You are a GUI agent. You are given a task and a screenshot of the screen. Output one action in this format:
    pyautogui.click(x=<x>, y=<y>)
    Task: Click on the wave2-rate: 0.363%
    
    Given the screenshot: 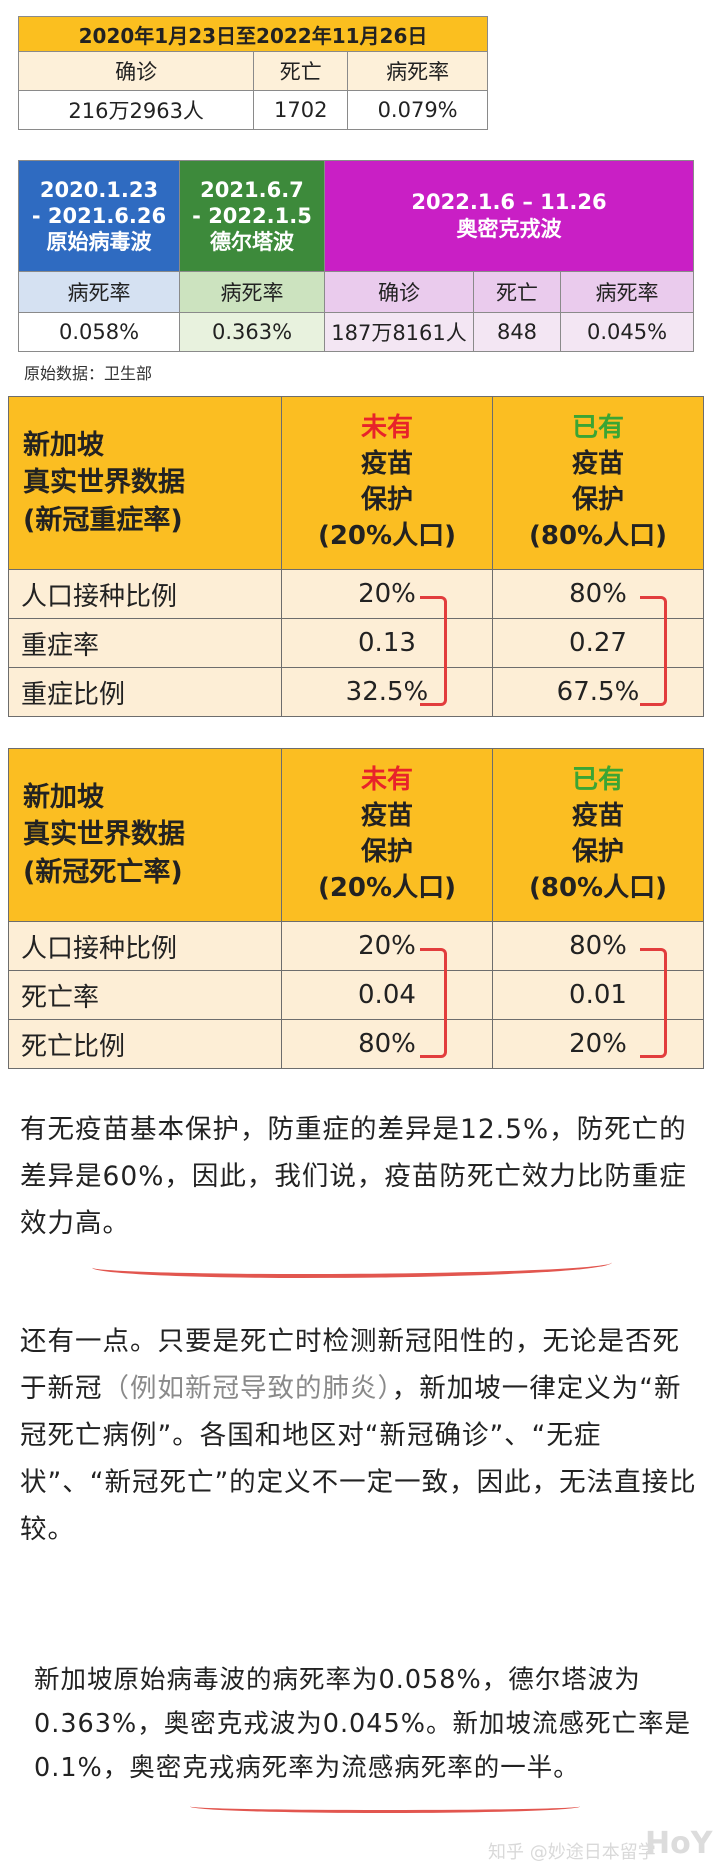 What is the action you would take?
    pyautogui.click(x=252, y=332)
    